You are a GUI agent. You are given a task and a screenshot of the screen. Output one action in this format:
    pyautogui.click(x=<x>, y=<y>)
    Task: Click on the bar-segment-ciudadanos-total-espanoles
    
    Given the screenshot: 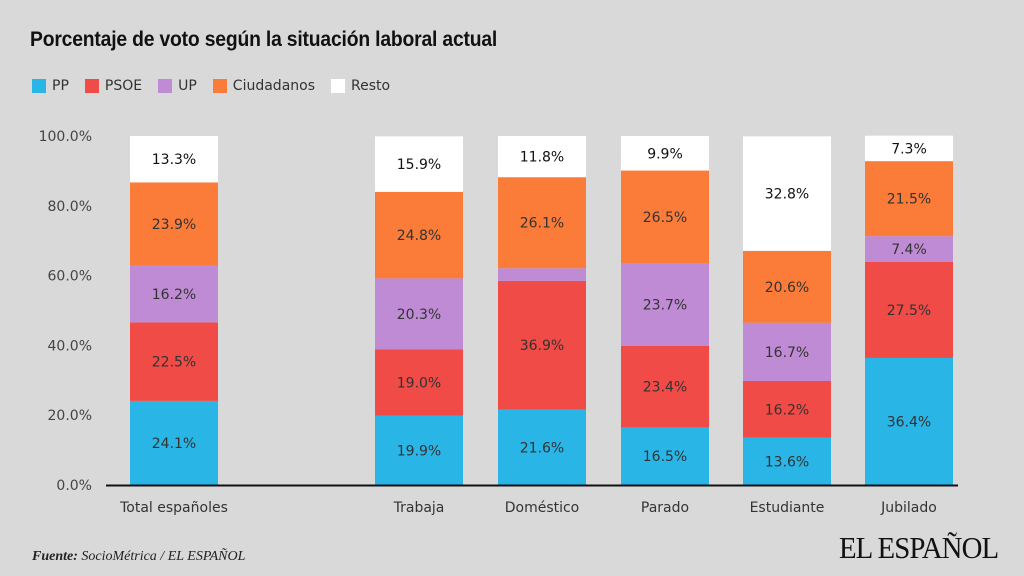 What is the action you would take?
    pyautogui.click(x=174, y=224)
    